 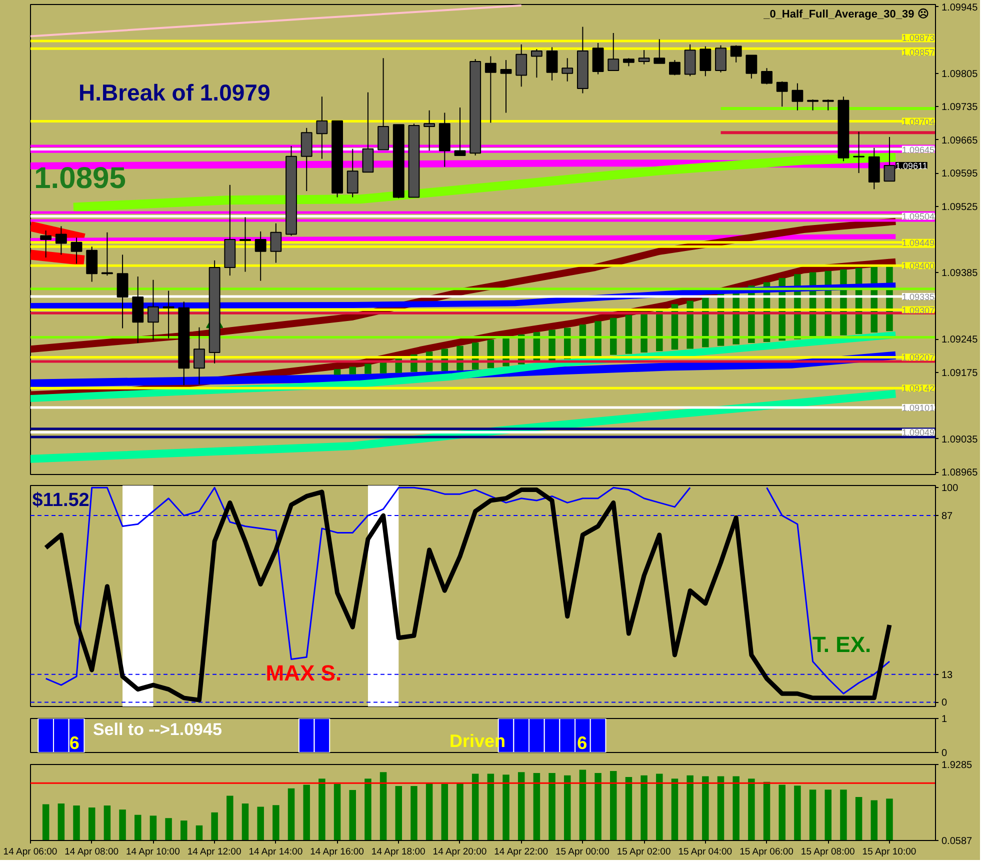 What do you see at coordinates (957, 841) in the screenshot?
I see `y-tick-label: 0.0587` at bounding box center [957, 841].